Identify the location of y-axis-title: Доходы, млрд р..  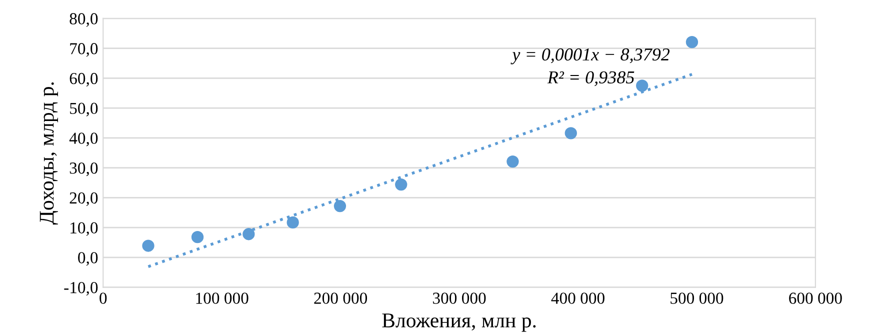
(49, 153).